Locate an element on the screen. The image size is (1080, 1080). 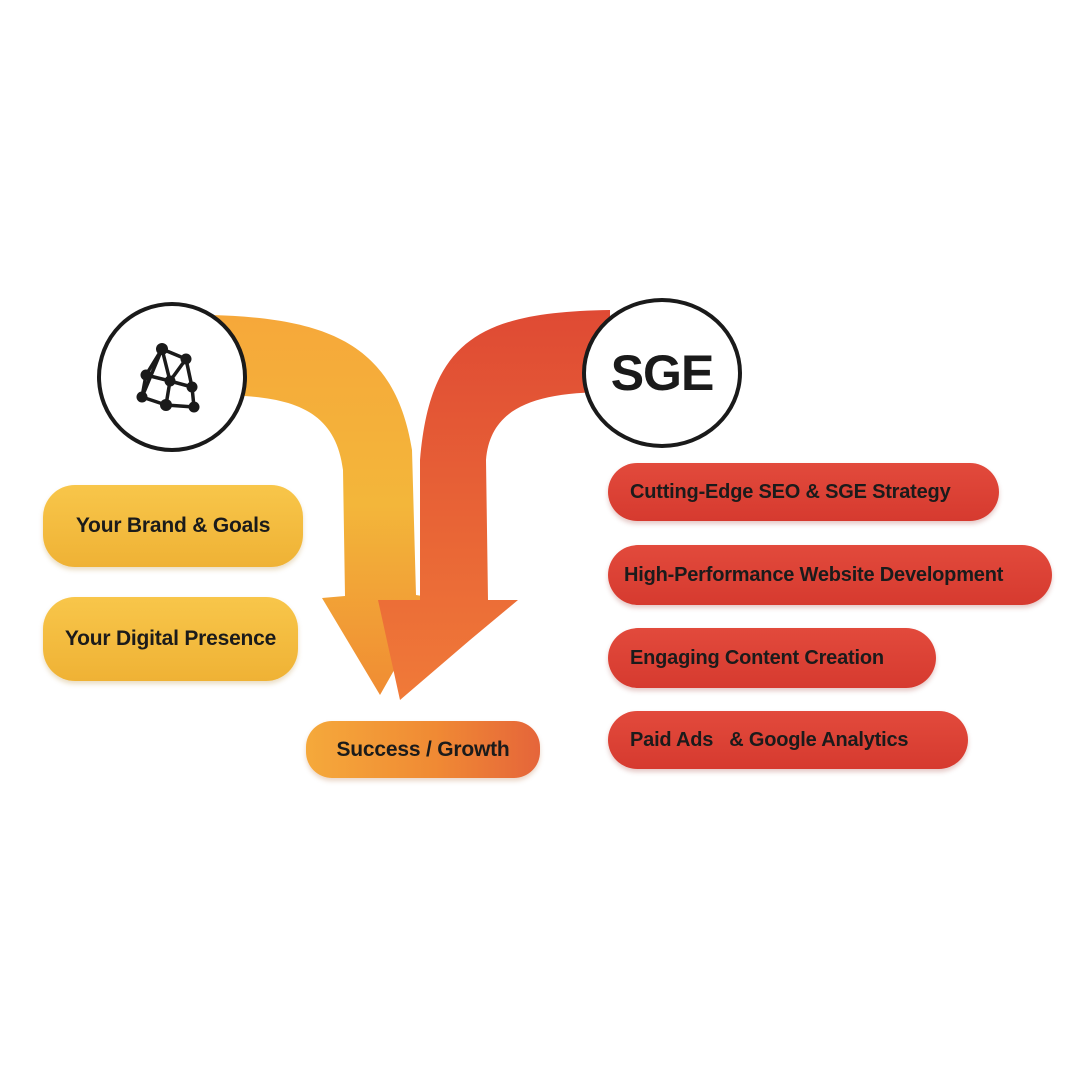
seo-sge-strategy-label: Cutting-Edge SEO & SGE Strategy is located at coordinates (790, 491).